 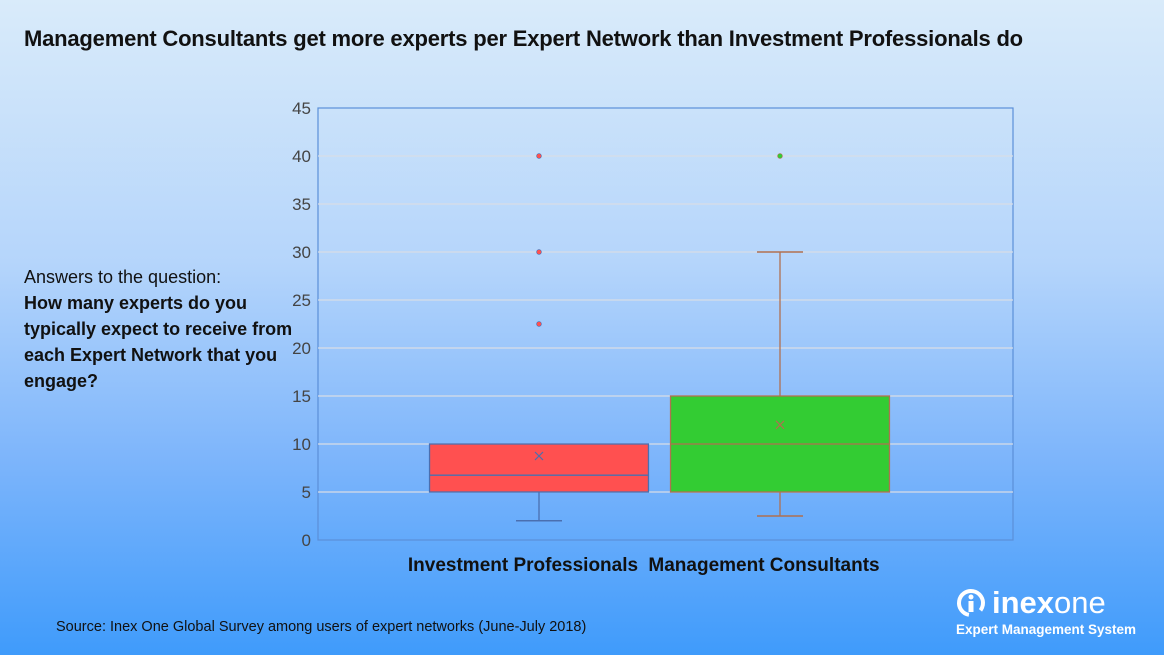 What do you see at coordinates (1046, 629) in the screenshot?
I see `logo-tagline: Expert Management System` at bounding box center [1046, 629].